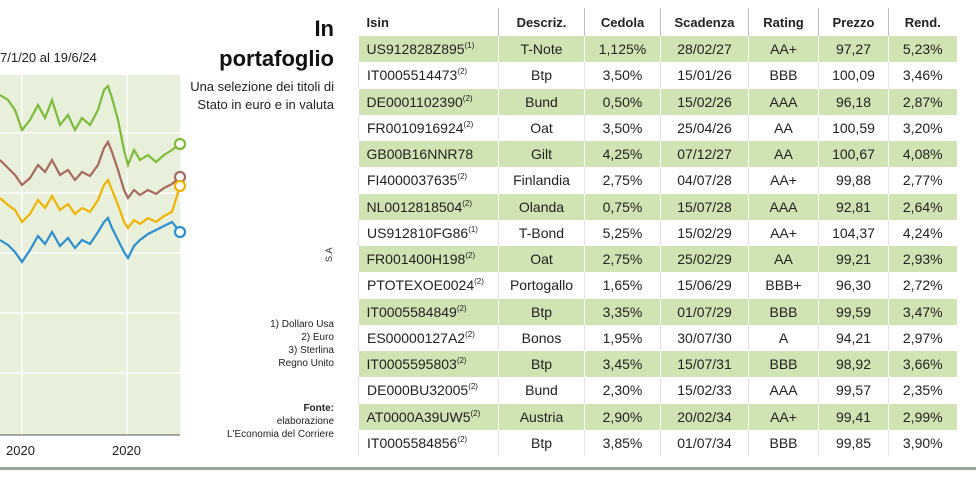 The width and height of the screenshot is (976, 477). Describe the element at coordinates (428, 337) in the screenshot. I see `cell-isin: ES00000127A2(2)` at that location.